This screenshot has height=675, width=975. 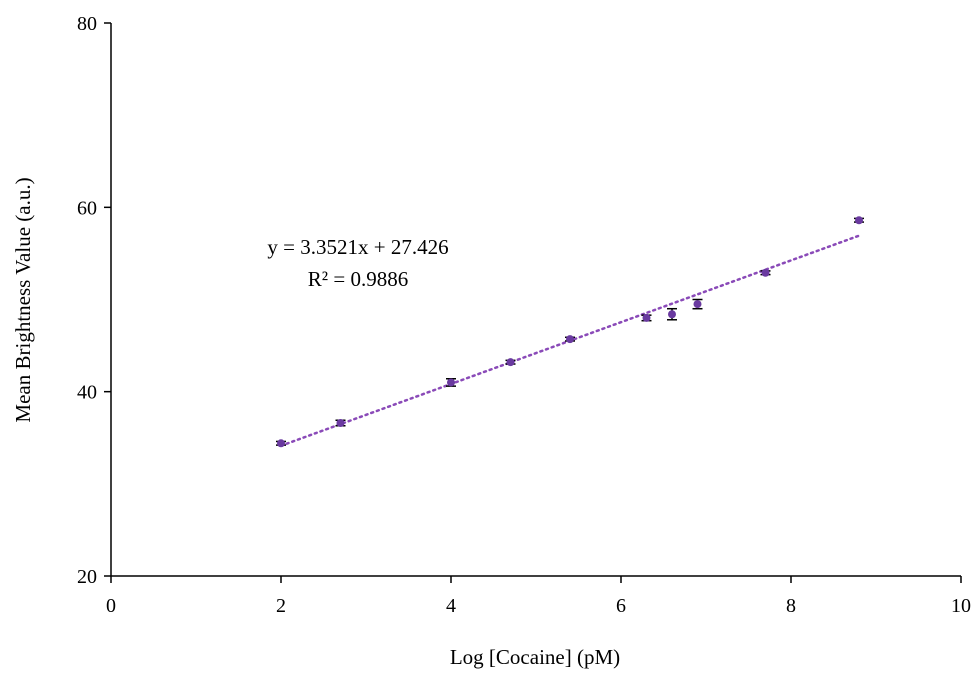 What do you see at coordinates (357, 247) in the screenshot?
I see `trendline-equation: y = 3.3521x + 27.426` at bounding box center [357, 247].